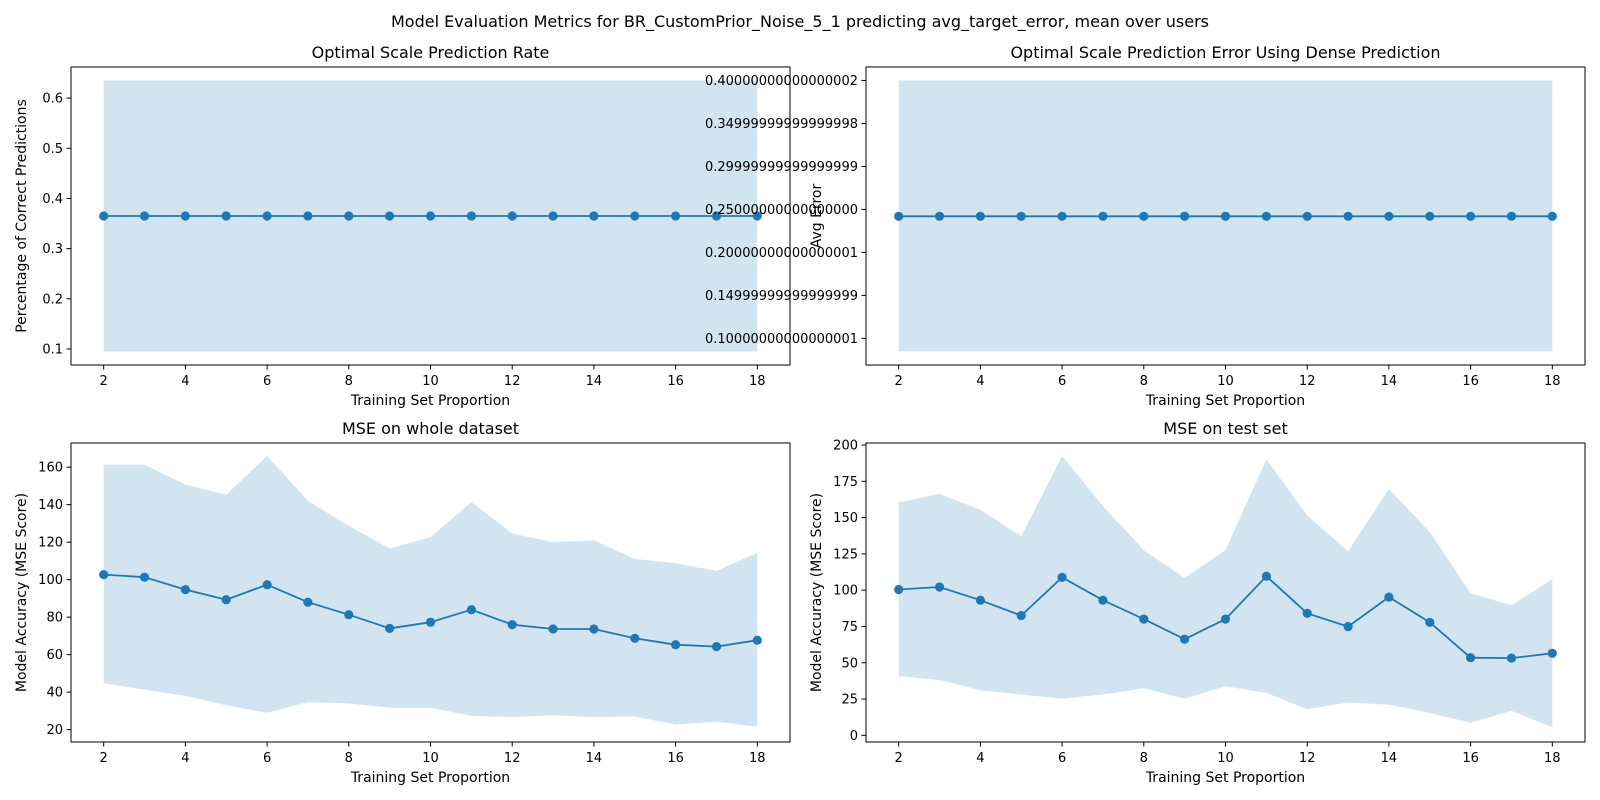 The width and height of the screenshot is (1600, 800). Describe the element at coordinates (104, 758) in the screenshot. I see `mse-whole-x-tick-label: 2` at that location.